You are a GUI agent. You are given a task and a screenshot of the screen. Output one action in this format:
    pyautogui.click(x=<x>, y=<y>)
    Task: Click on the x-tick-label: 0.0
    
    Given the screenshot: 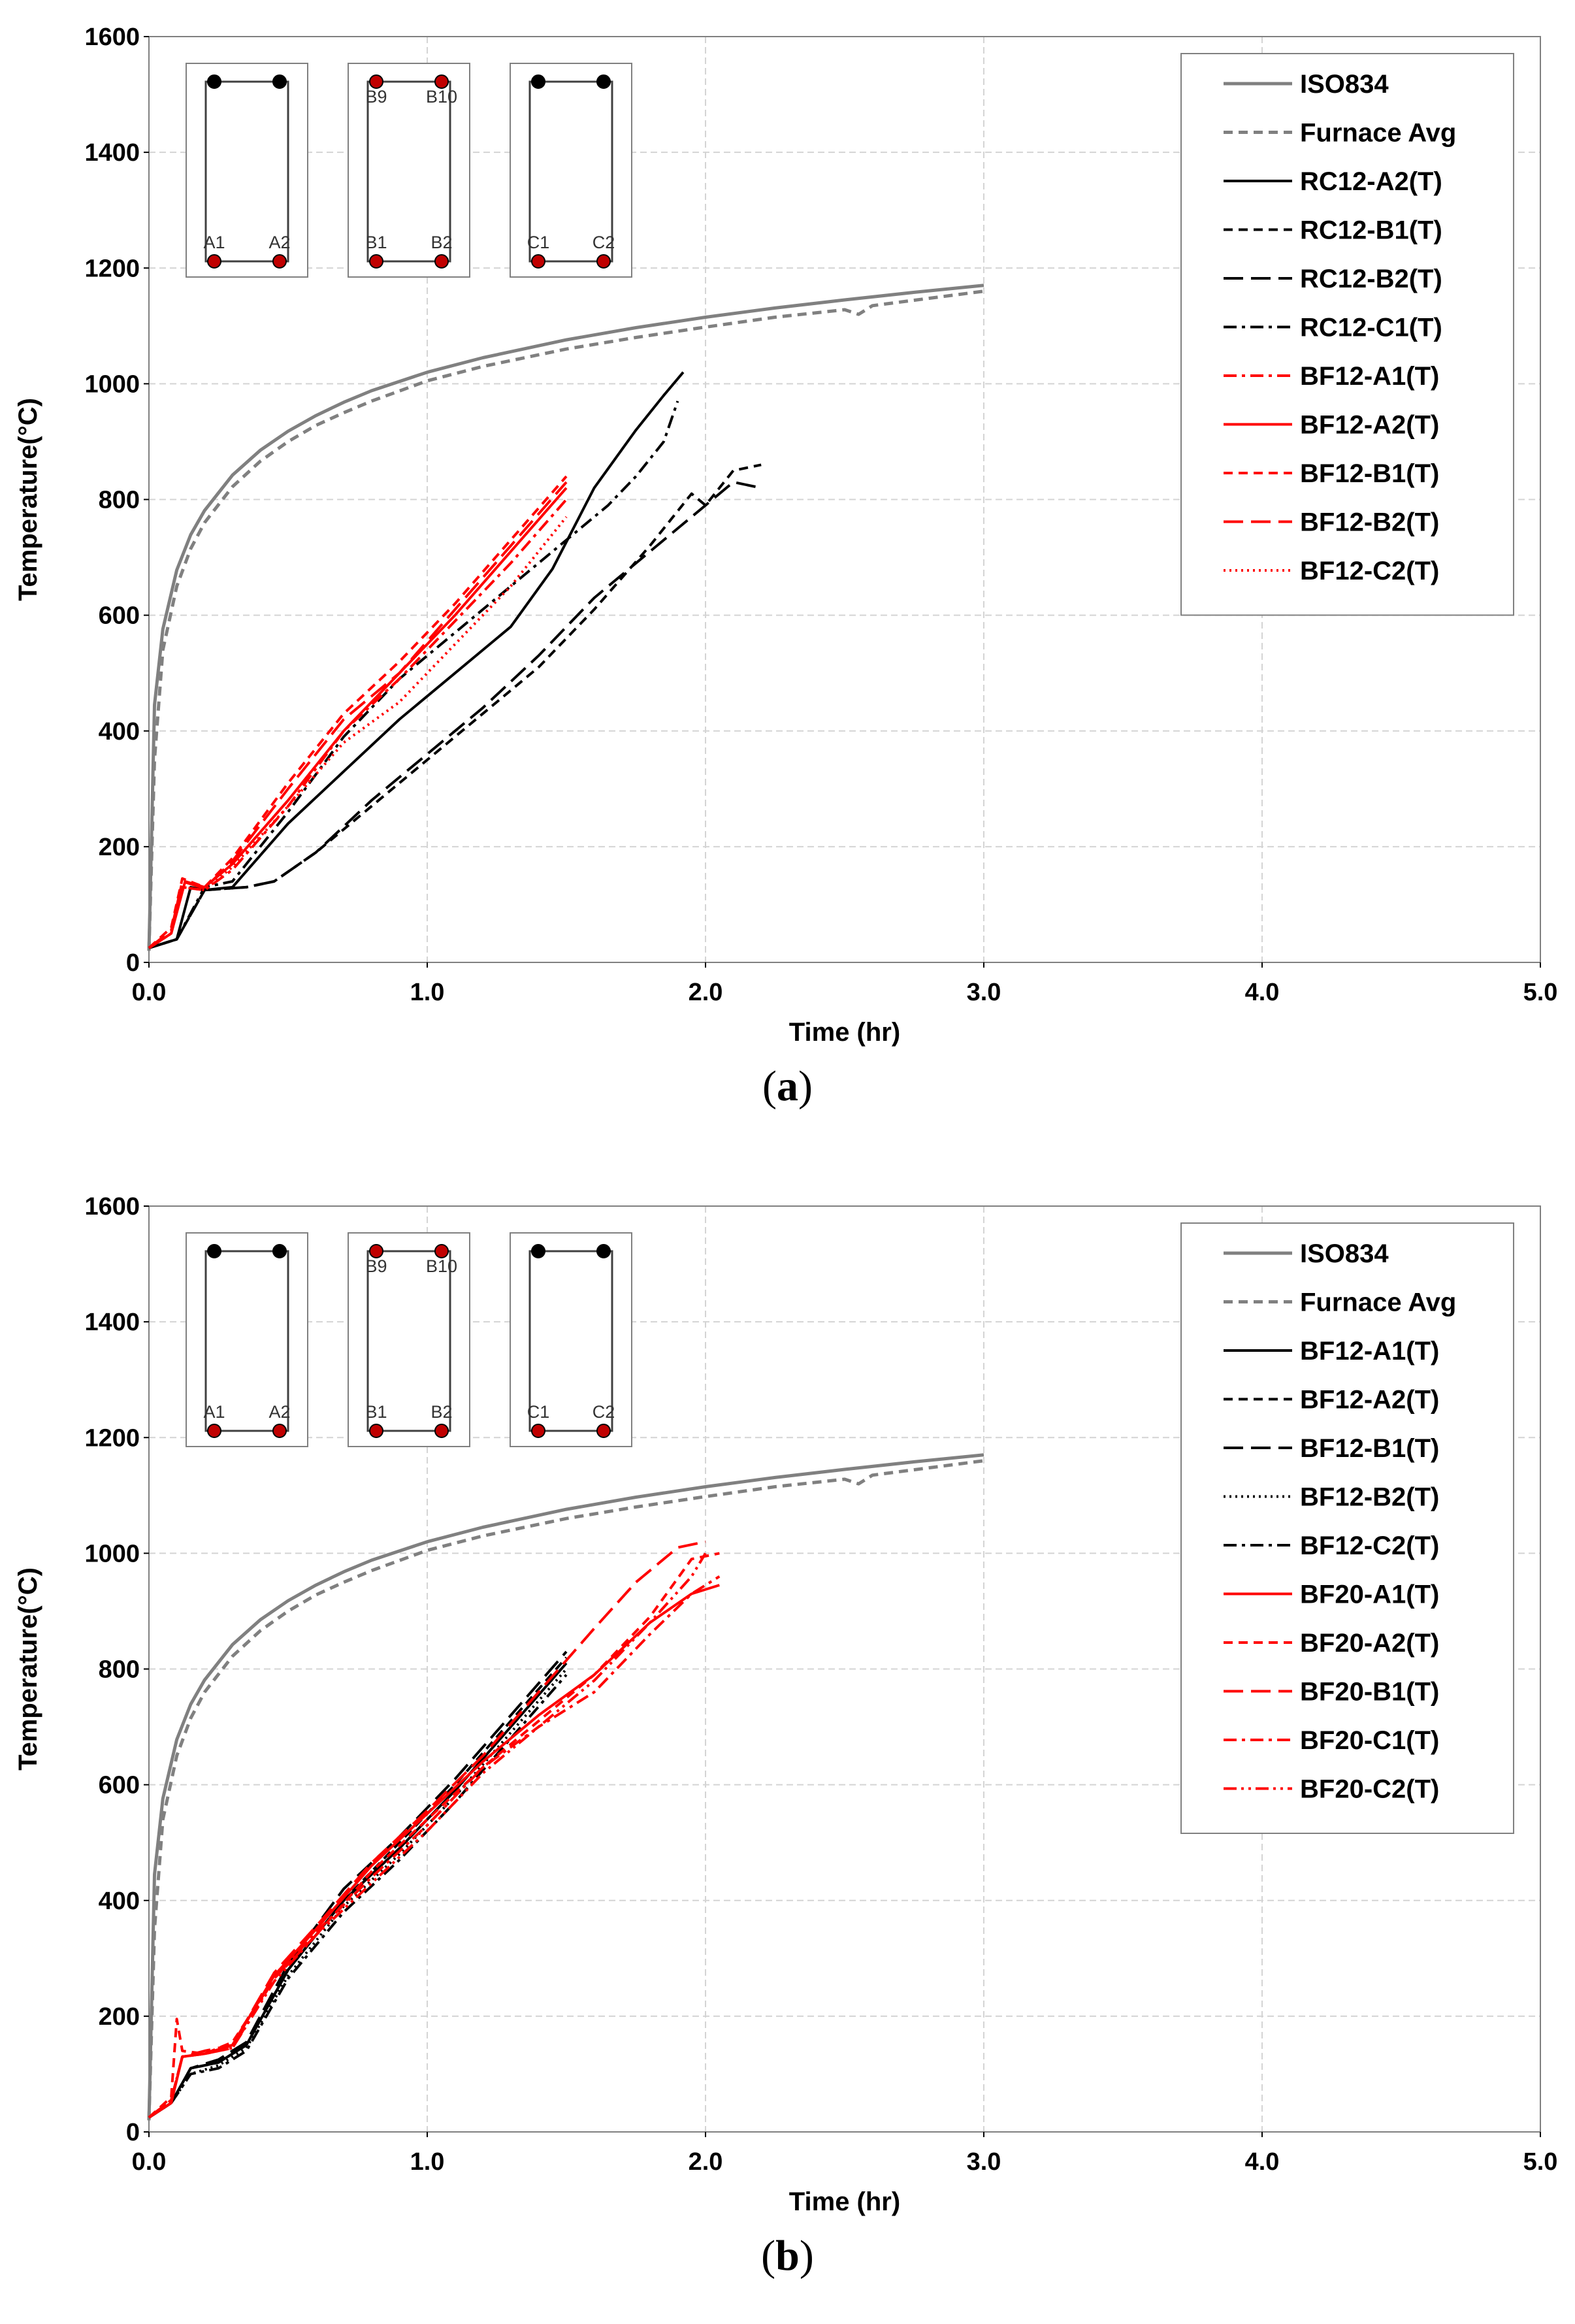 What is the action you would take?
    pyautogui.click(x=149, y=993)
    